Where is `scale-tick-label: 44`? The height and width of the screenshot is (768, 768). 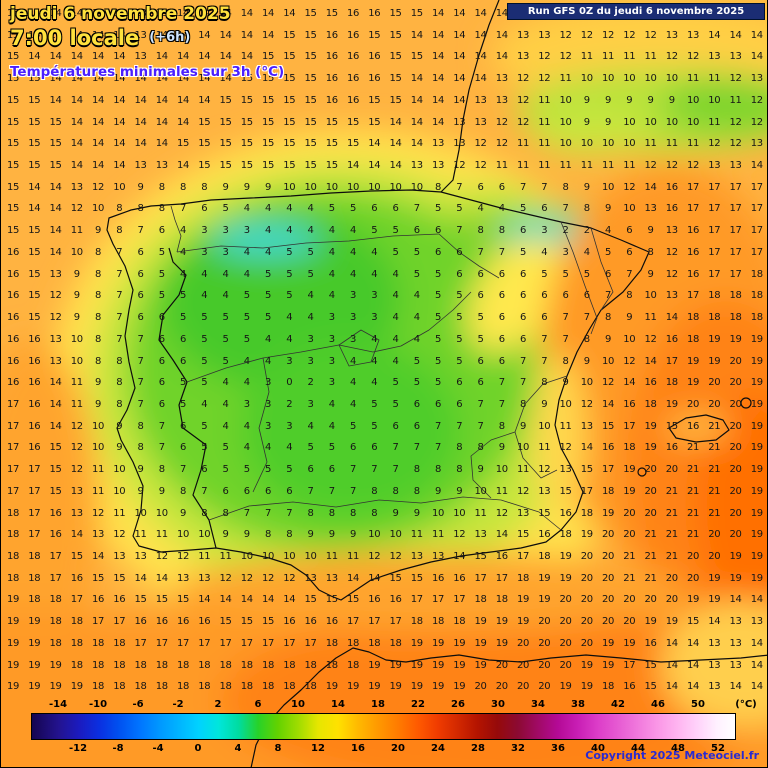
scale-tick-label: 44 is located at coordinates (638, 748).